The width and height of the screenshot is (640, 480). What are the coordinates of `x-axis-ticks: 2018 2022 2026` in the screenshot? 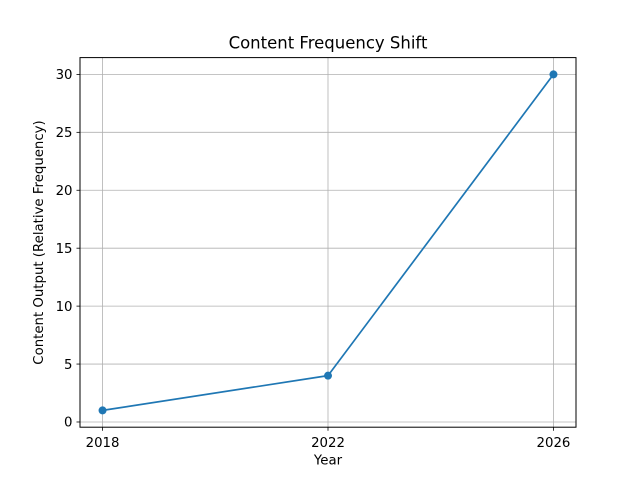 It's located at (328, 439).